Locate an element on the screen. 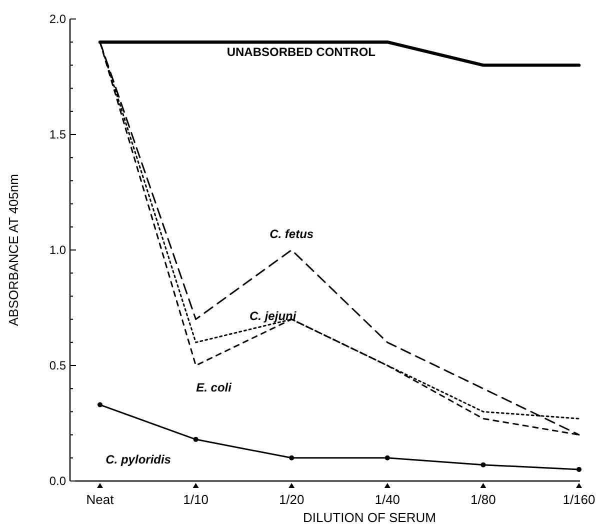 The image size is (609, 528). x-tick-label: 1/160 is located at coordinates (579, 499).